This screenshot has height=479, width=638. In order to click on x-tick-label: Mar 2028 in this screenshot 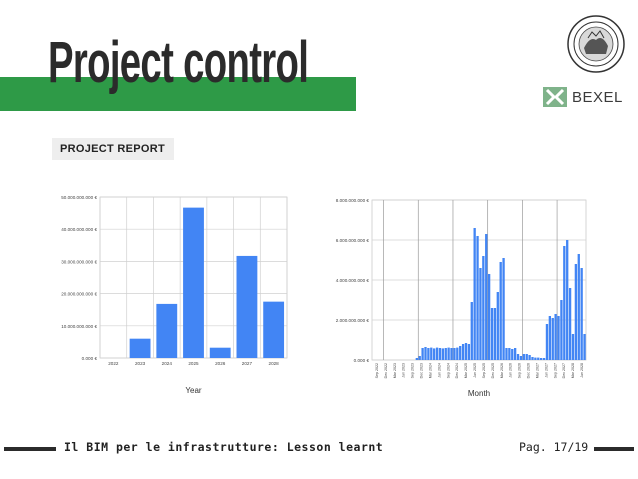, I will do `click(573, 370)`.